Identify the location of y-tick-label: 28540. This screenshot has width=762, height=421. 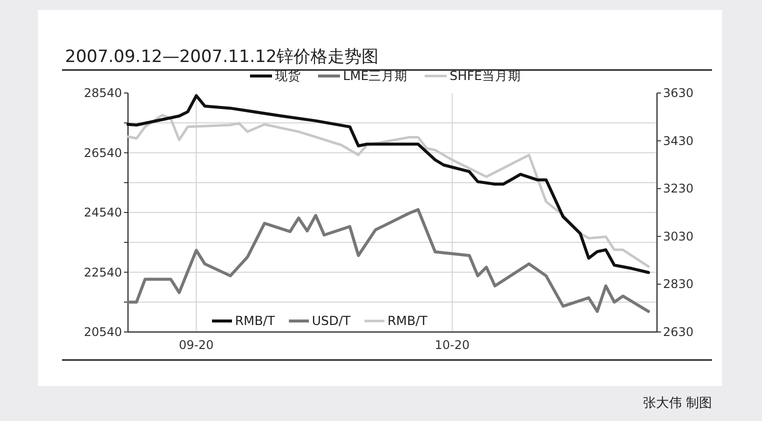
(103, 93).